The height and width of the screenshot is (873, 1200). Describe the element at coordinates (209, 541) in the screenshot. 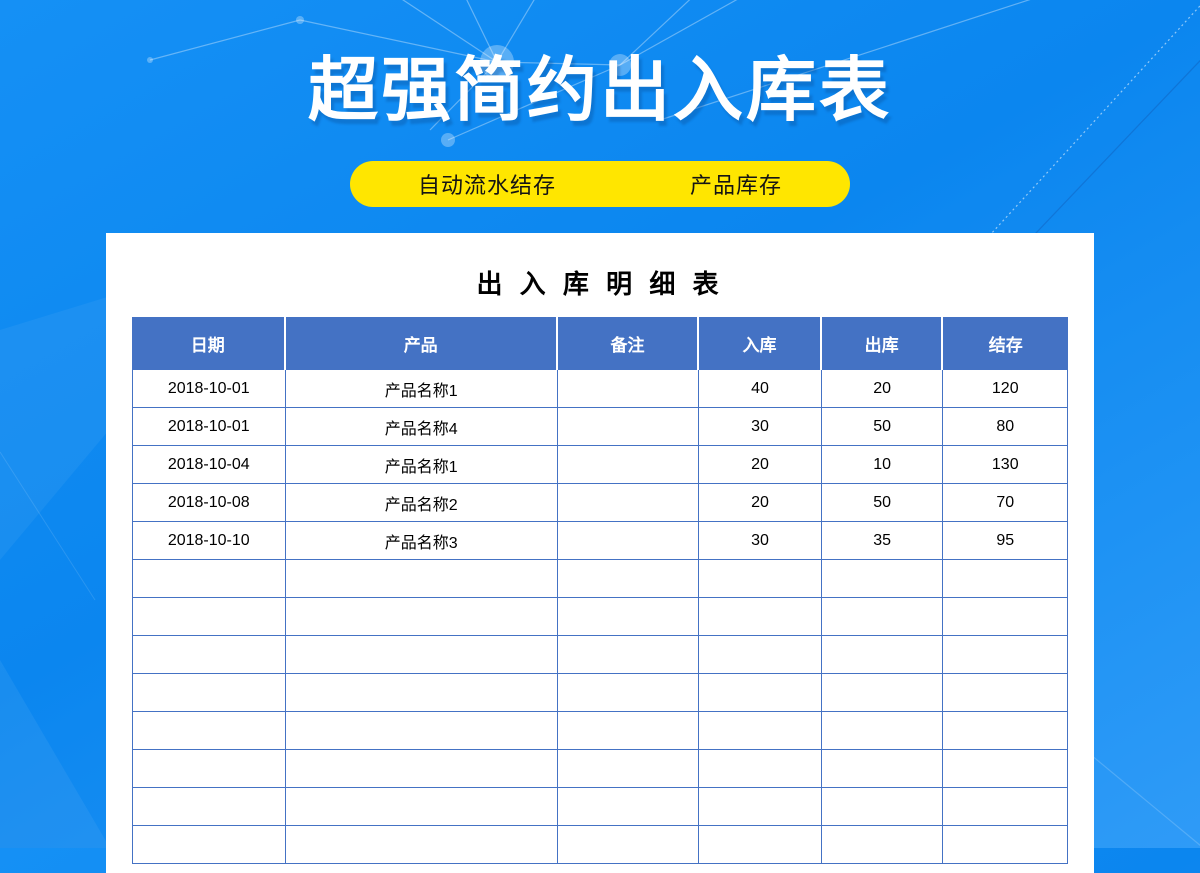

I see `cell: 2018-10-10` at that location.